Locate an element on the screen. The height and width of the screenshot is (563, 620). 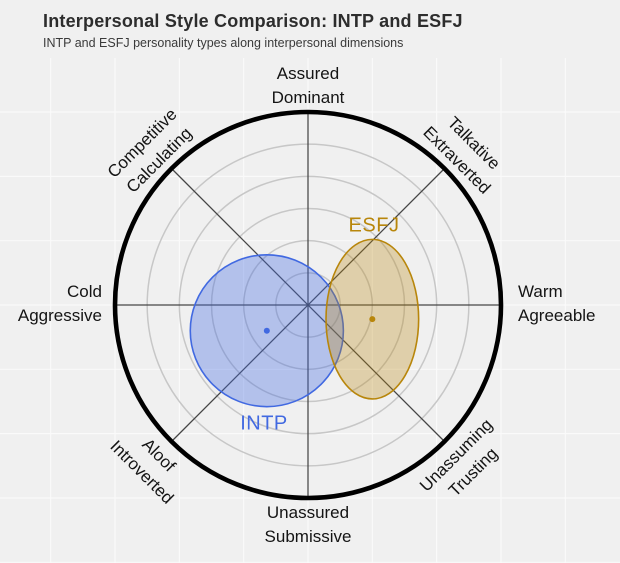
axis-label-line: Assured is located at coordinates (308, 73).